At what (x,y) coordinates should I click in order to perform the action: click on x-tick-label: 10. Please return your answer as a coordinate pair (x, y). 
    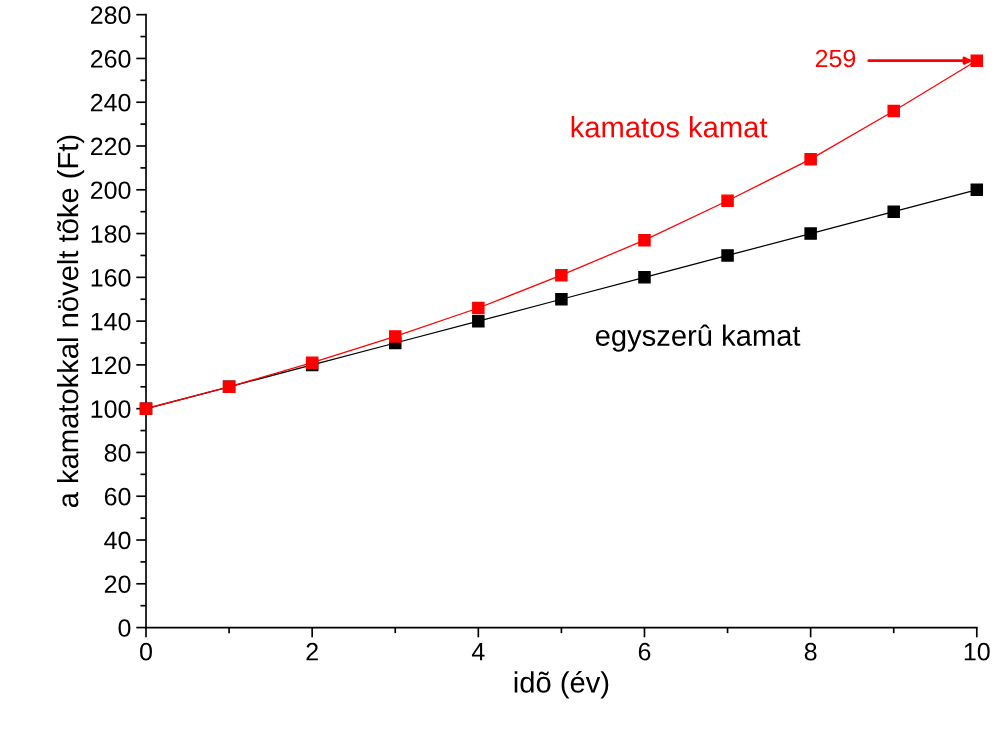
    Looking at the image, I should click on (977, 651).